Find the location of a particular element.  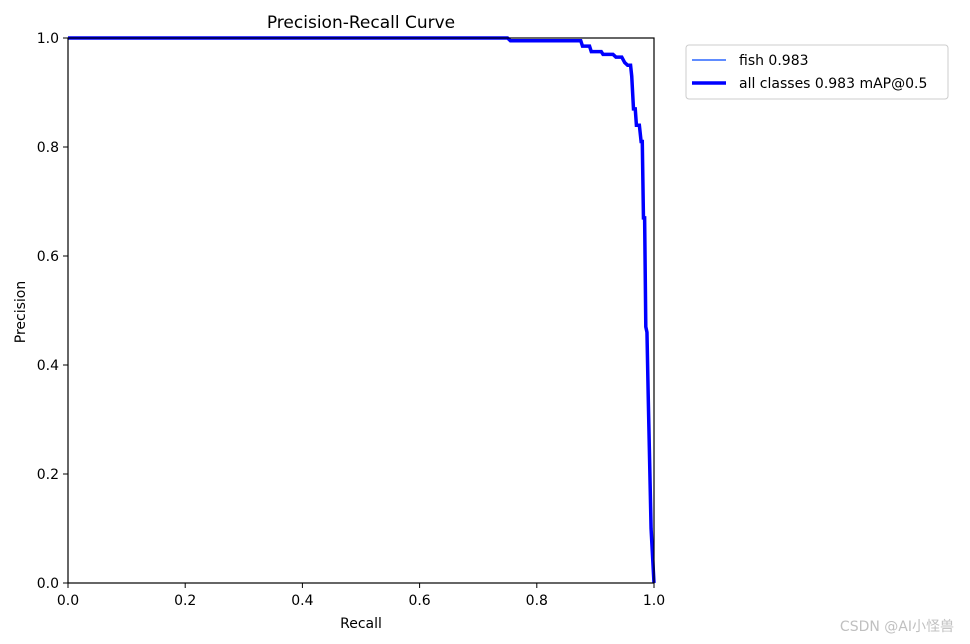

chart-title: Precision-Recall Curve is located at coordinates (361, 23).